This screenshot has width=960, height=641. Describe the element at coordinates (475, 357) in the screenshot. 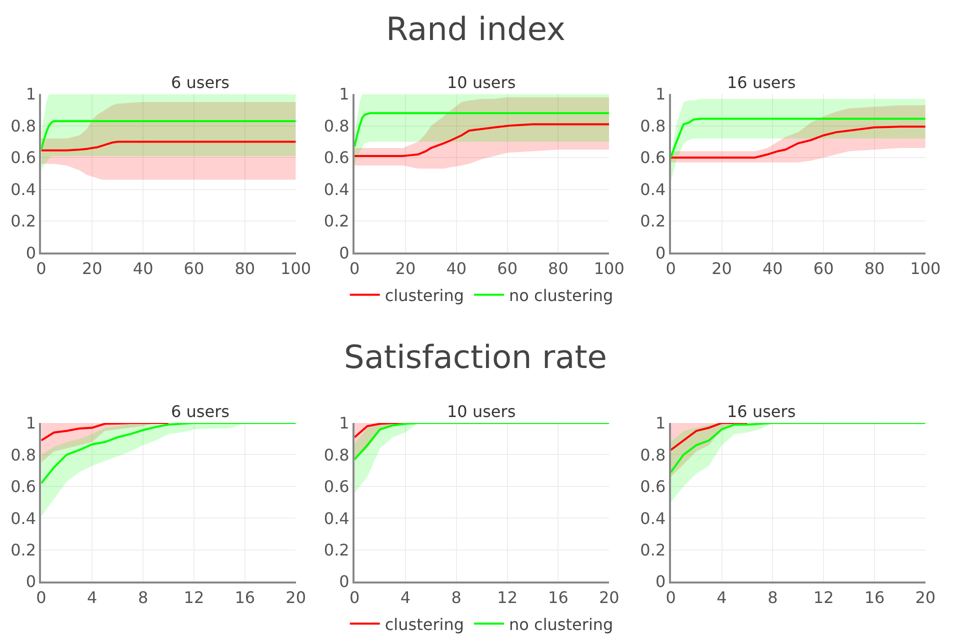

I see `text: Satisfaction rate` at that location.